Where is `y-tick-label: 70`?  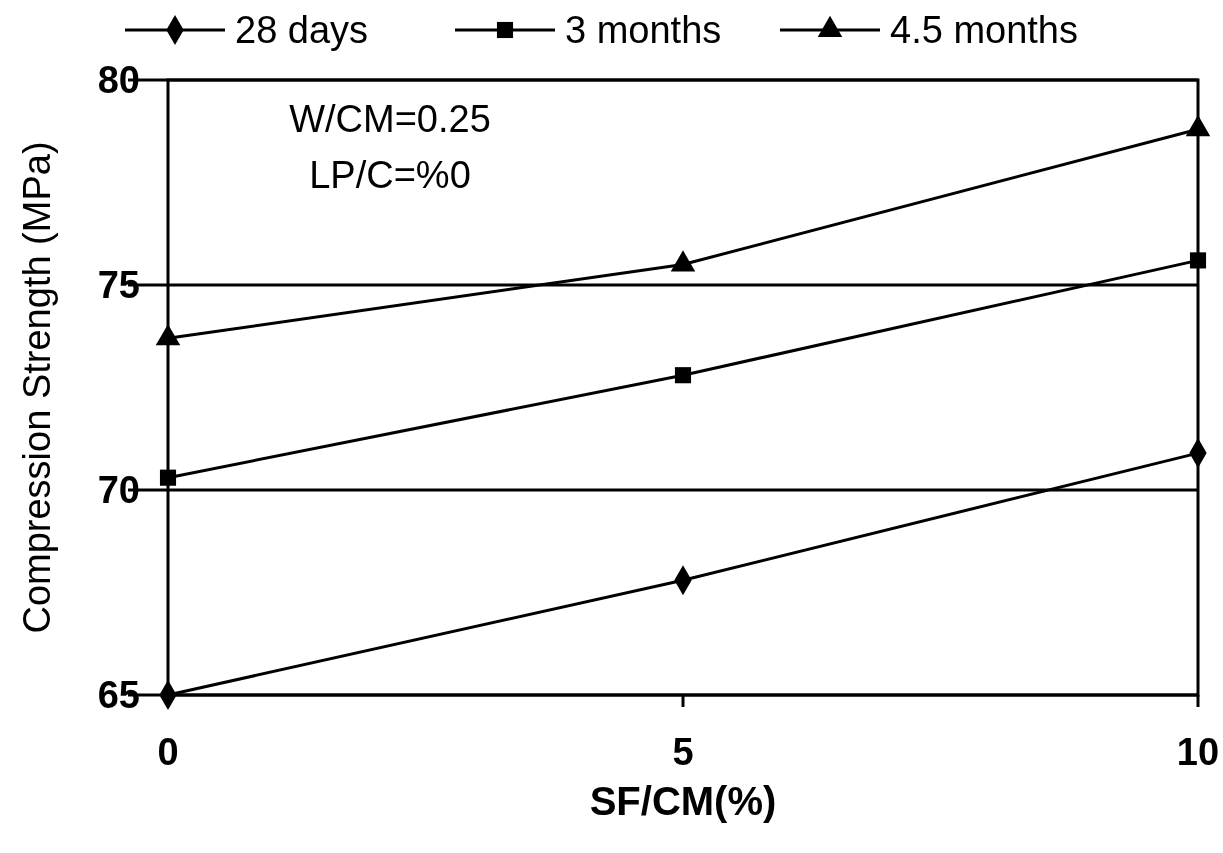
y-tick-label: 70 is located at coordinates (118, 490).